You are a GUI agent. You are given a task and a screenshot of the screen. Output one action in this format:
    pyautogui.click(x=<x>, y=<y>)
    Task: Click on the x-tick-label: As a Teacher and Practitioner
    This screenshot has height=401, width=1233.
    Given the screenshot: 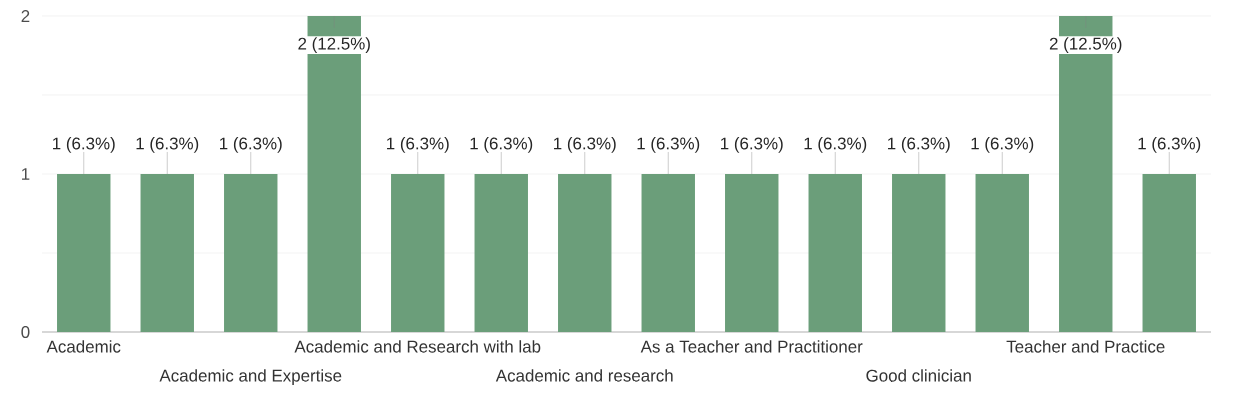 What is the action you would take?
    pyautogui.click(x=751, y=346)
    